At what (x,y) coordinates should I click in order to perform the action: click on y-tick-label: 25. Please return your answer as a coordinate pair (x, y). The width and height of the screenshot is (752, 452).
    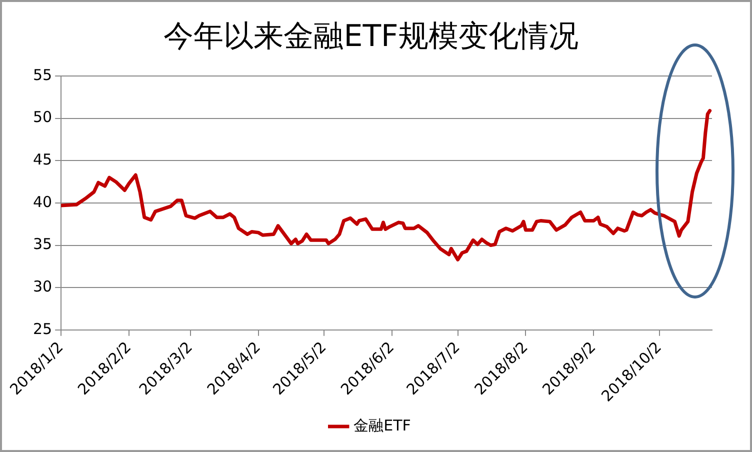
    Looking at the image, I should click on (42, 329).